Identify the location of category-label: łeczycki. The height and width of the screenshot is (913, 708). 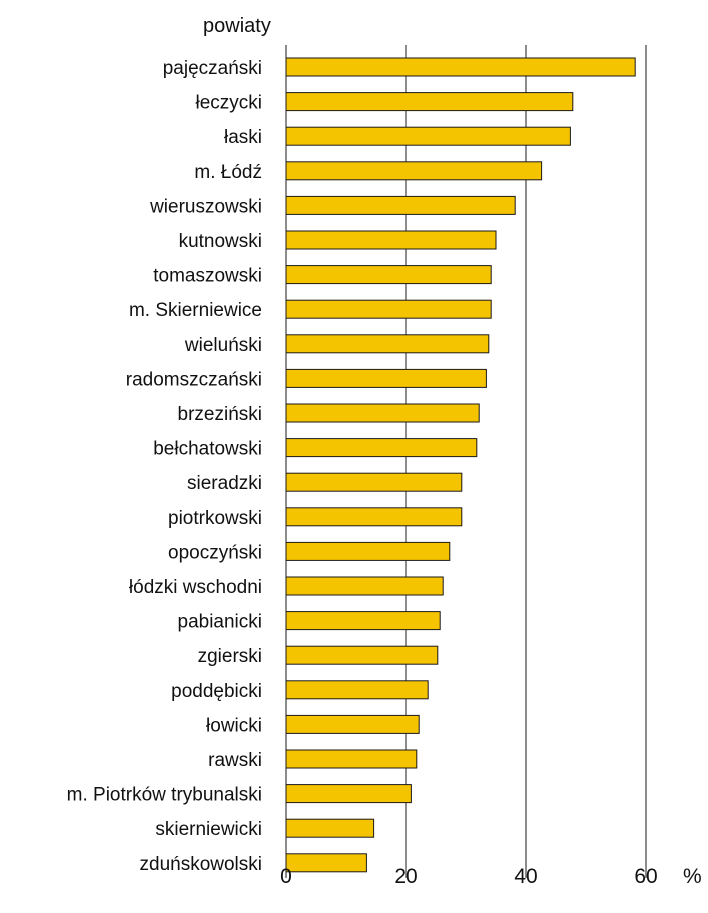
(228, 103).